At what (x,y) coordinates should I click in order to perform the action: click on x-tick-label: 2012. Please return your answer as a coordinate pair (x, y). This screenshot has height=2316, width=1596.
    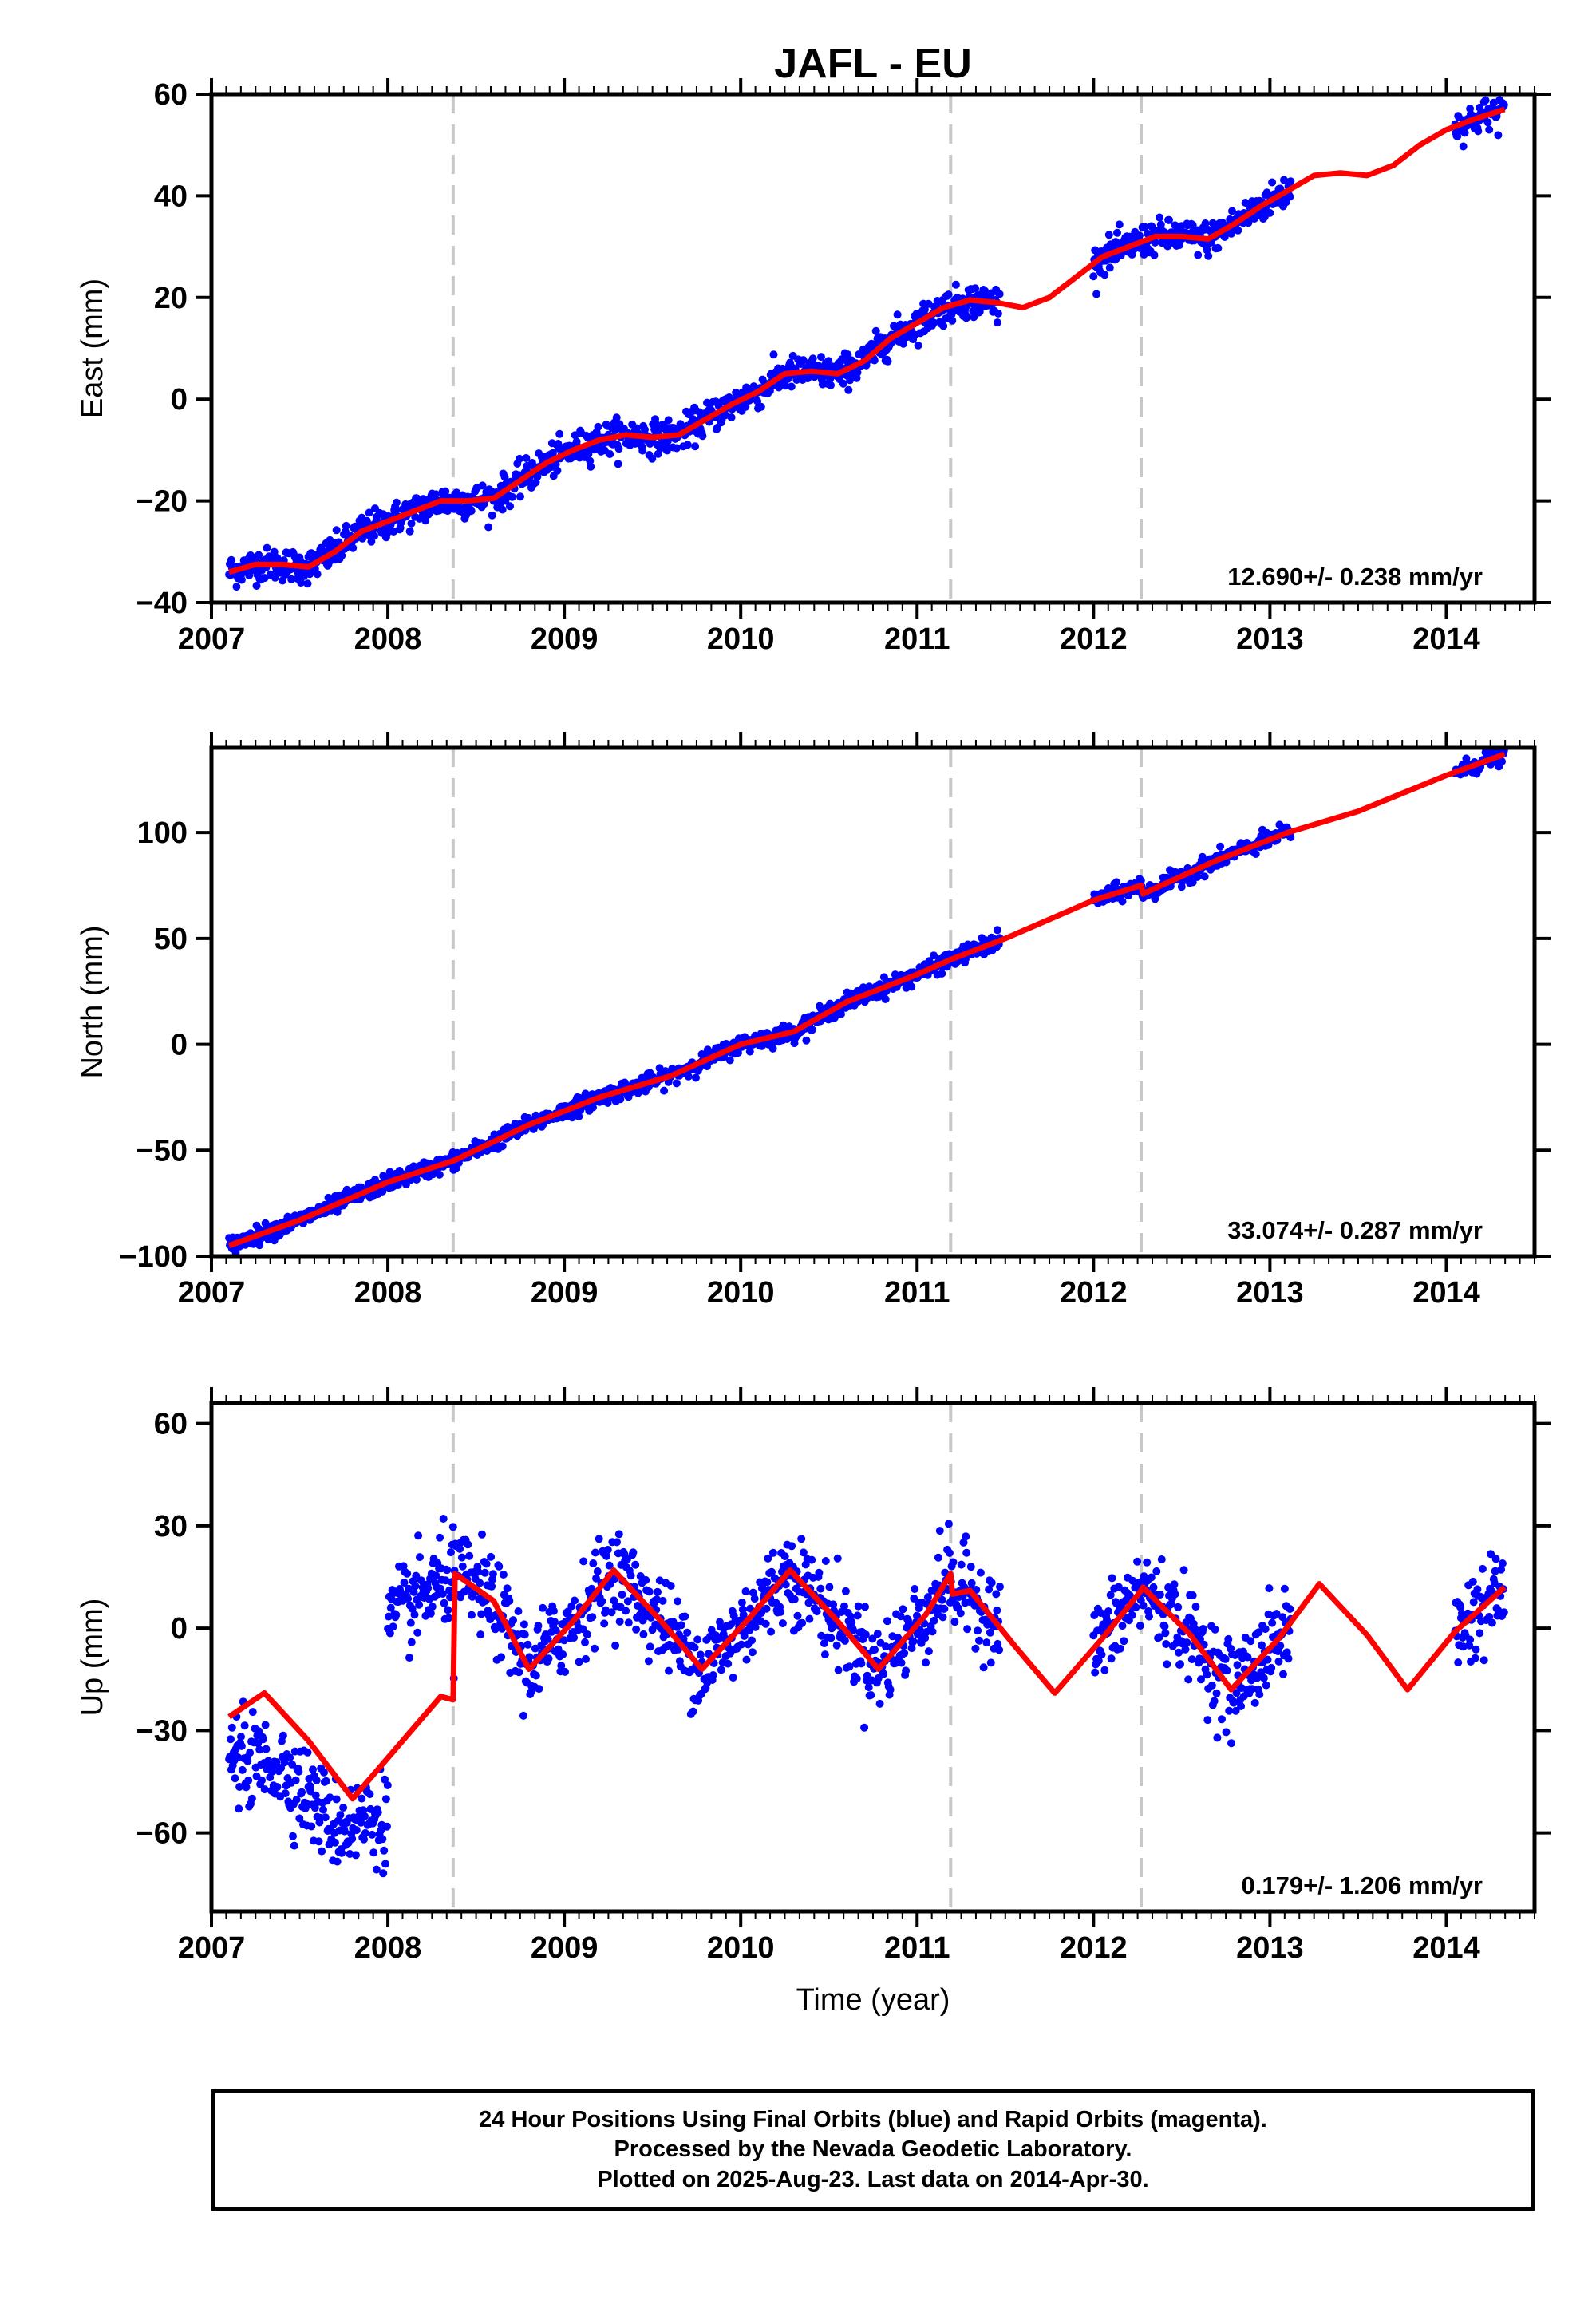
    Looking at the image, I should click on (1094, 1948).